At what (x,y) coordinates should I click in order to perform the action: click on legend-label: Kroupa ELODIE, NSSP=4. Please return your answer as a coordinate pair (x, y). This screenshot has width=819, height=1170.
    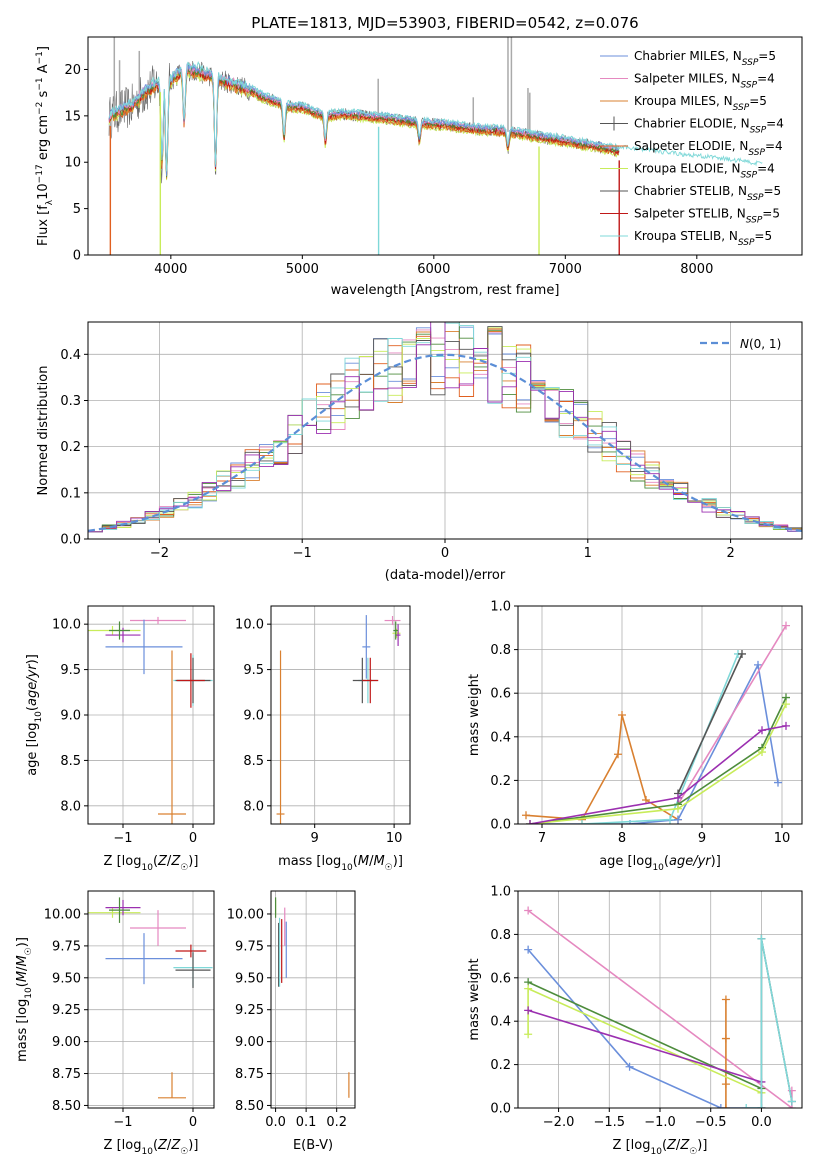
    Looking at the image, I should click on (704, 171).